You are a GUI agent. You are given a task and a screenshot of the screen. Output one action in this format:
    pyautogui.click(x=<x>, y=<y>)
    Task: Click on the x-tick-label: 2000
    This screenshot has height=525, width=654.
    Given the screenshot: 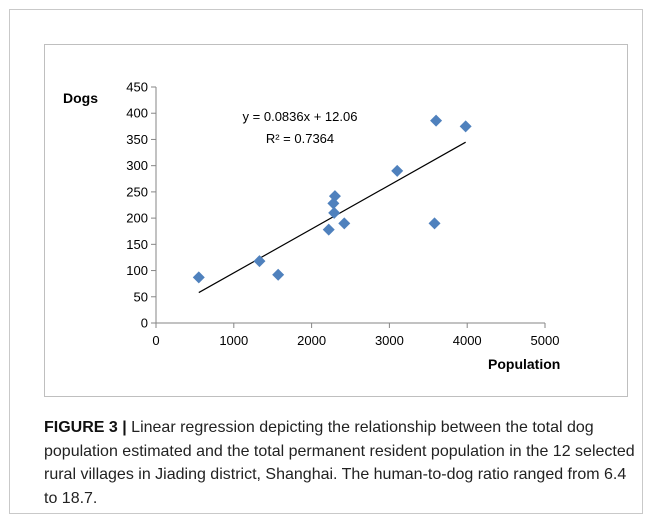 What is the action you would take?
    pyautogui.click(x=311, y=340)
    